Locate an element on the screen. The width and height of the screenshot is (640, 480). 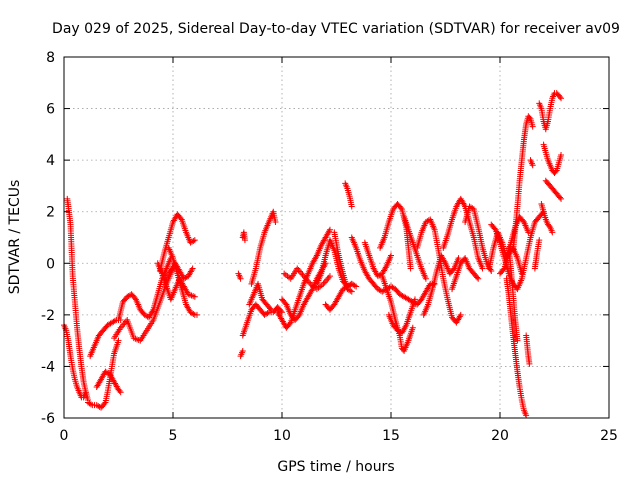
y-tick-label: -4 is located at coordinates (48, 367).